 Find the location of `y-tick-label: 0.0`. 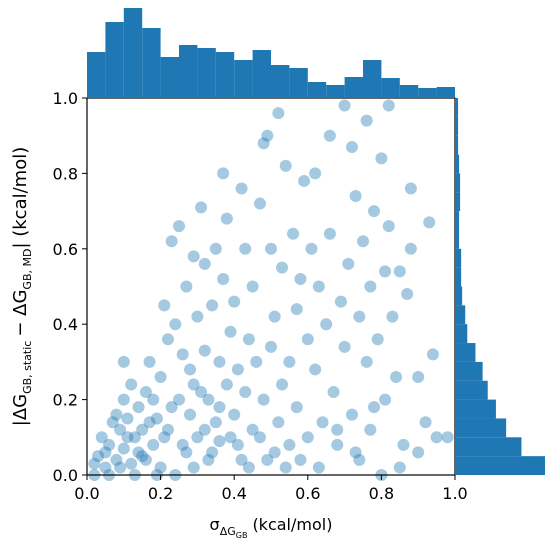

y-tick-label: 0.0 is located at coordinates (65, 475).